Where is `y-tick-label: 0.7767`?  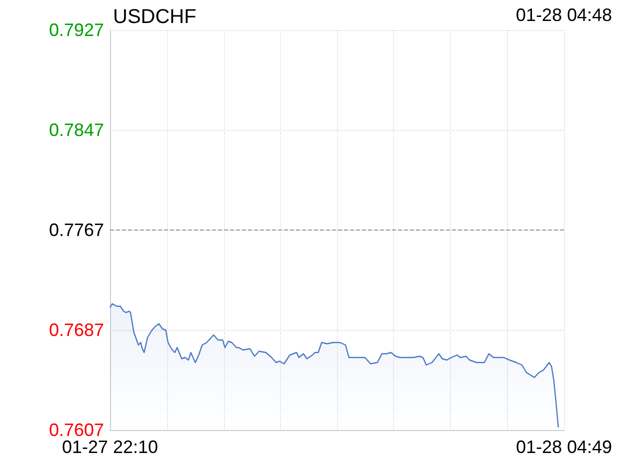
y-tick-label: 0.7767 is located at coordinates (76, 230).